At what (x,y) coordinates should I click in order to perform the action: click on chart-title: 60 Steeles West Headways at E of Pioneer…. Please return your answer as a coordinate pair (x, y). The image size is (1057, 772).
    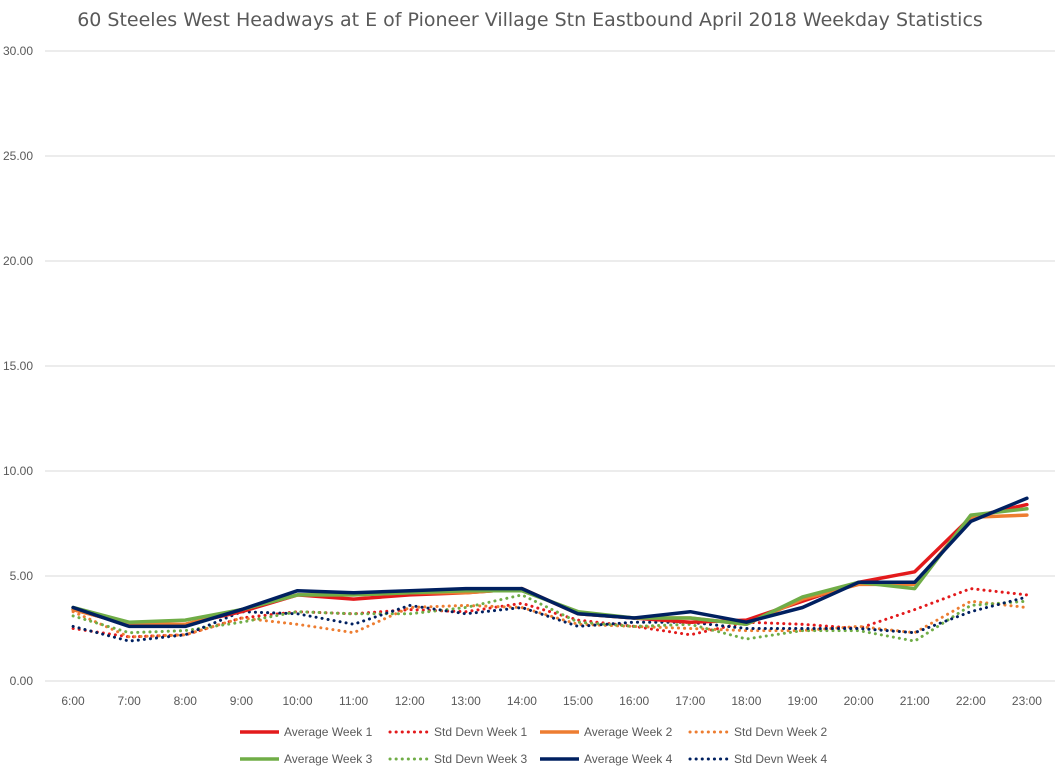
    Looking at the image, I should click on (530, 20).